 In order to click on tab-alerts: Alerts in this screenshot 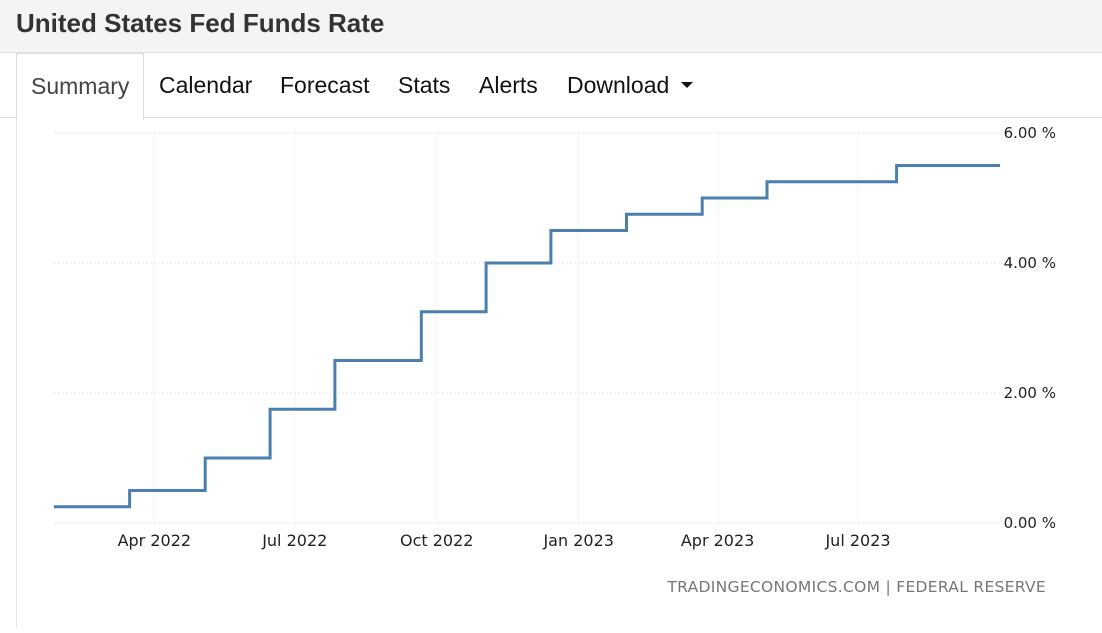, I will do `click(508, 85)`.